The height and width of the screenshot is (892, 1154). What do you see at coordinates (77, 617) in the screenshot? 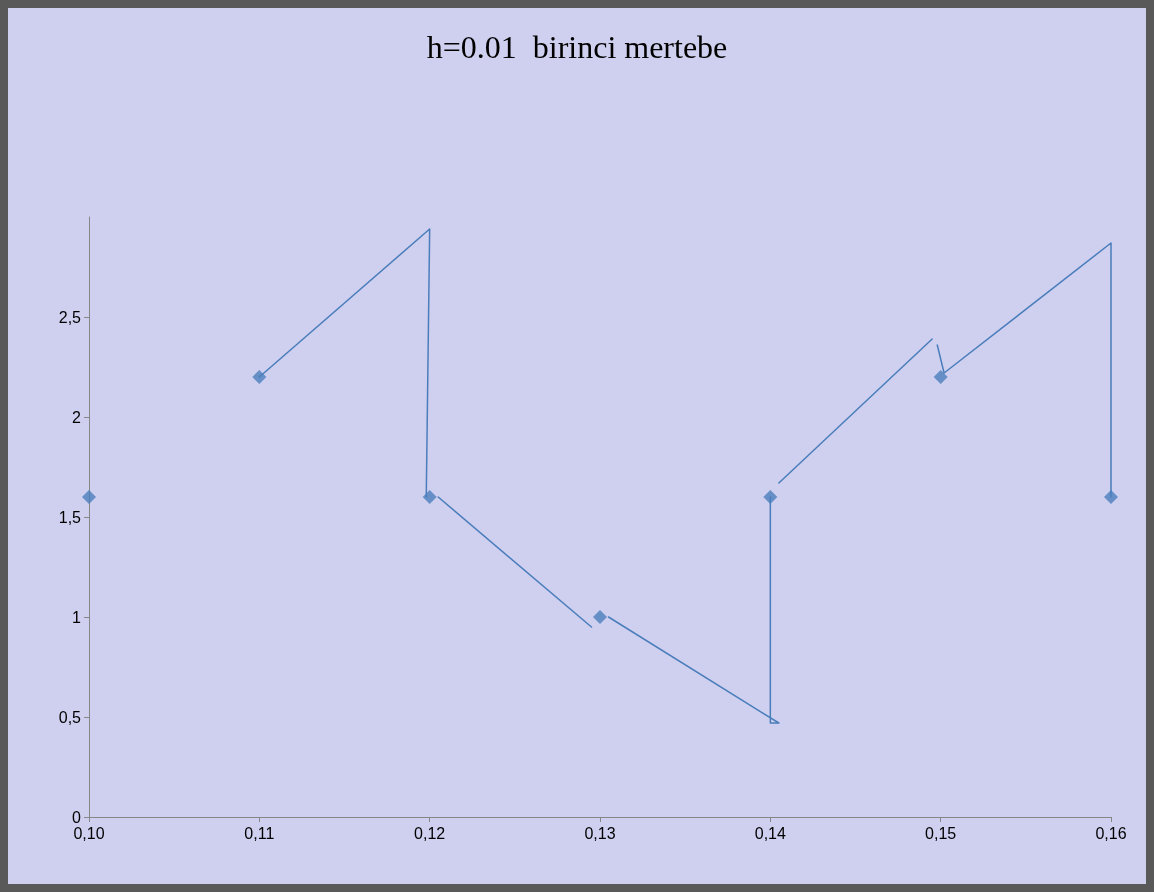
I see `y-tick-label: 1` at bounding box center [77, 617].